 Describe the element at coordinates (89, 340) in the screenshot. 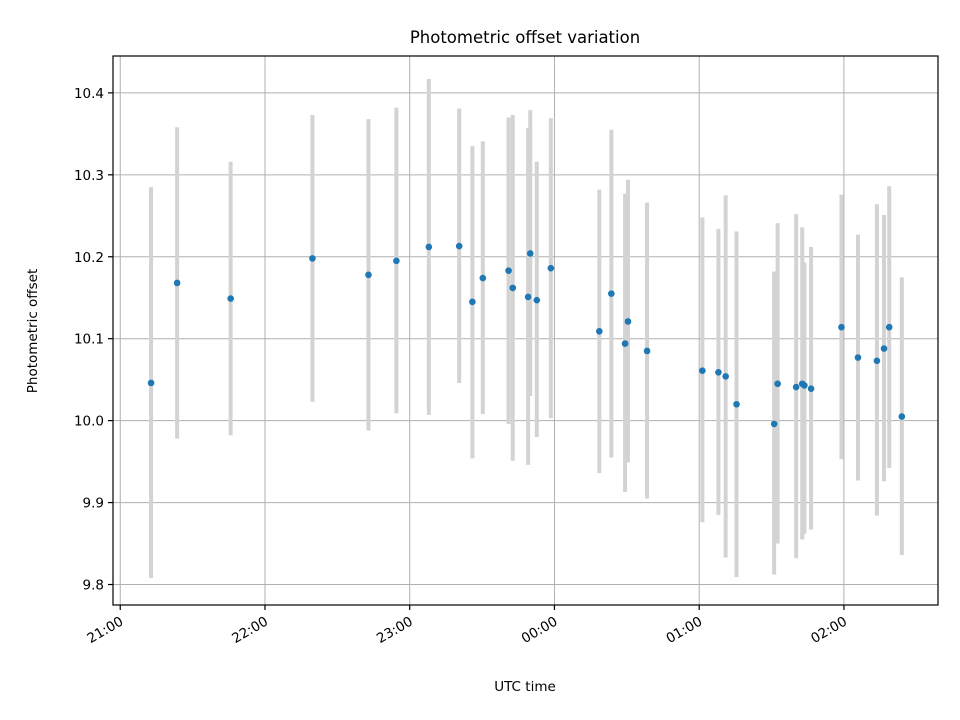

I see `y-tick-label: 10.1` at that location.